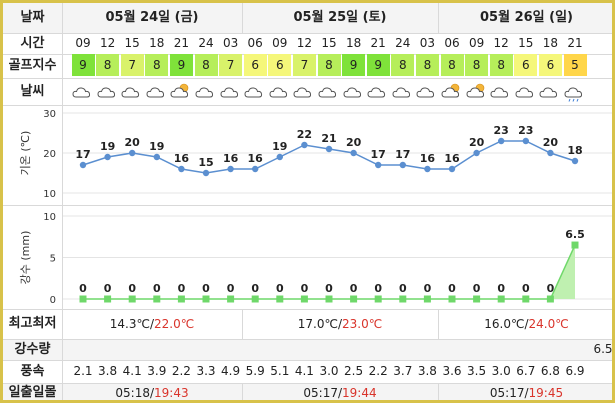  I want to click on wind-cell: 6.7, so click(526, 371).